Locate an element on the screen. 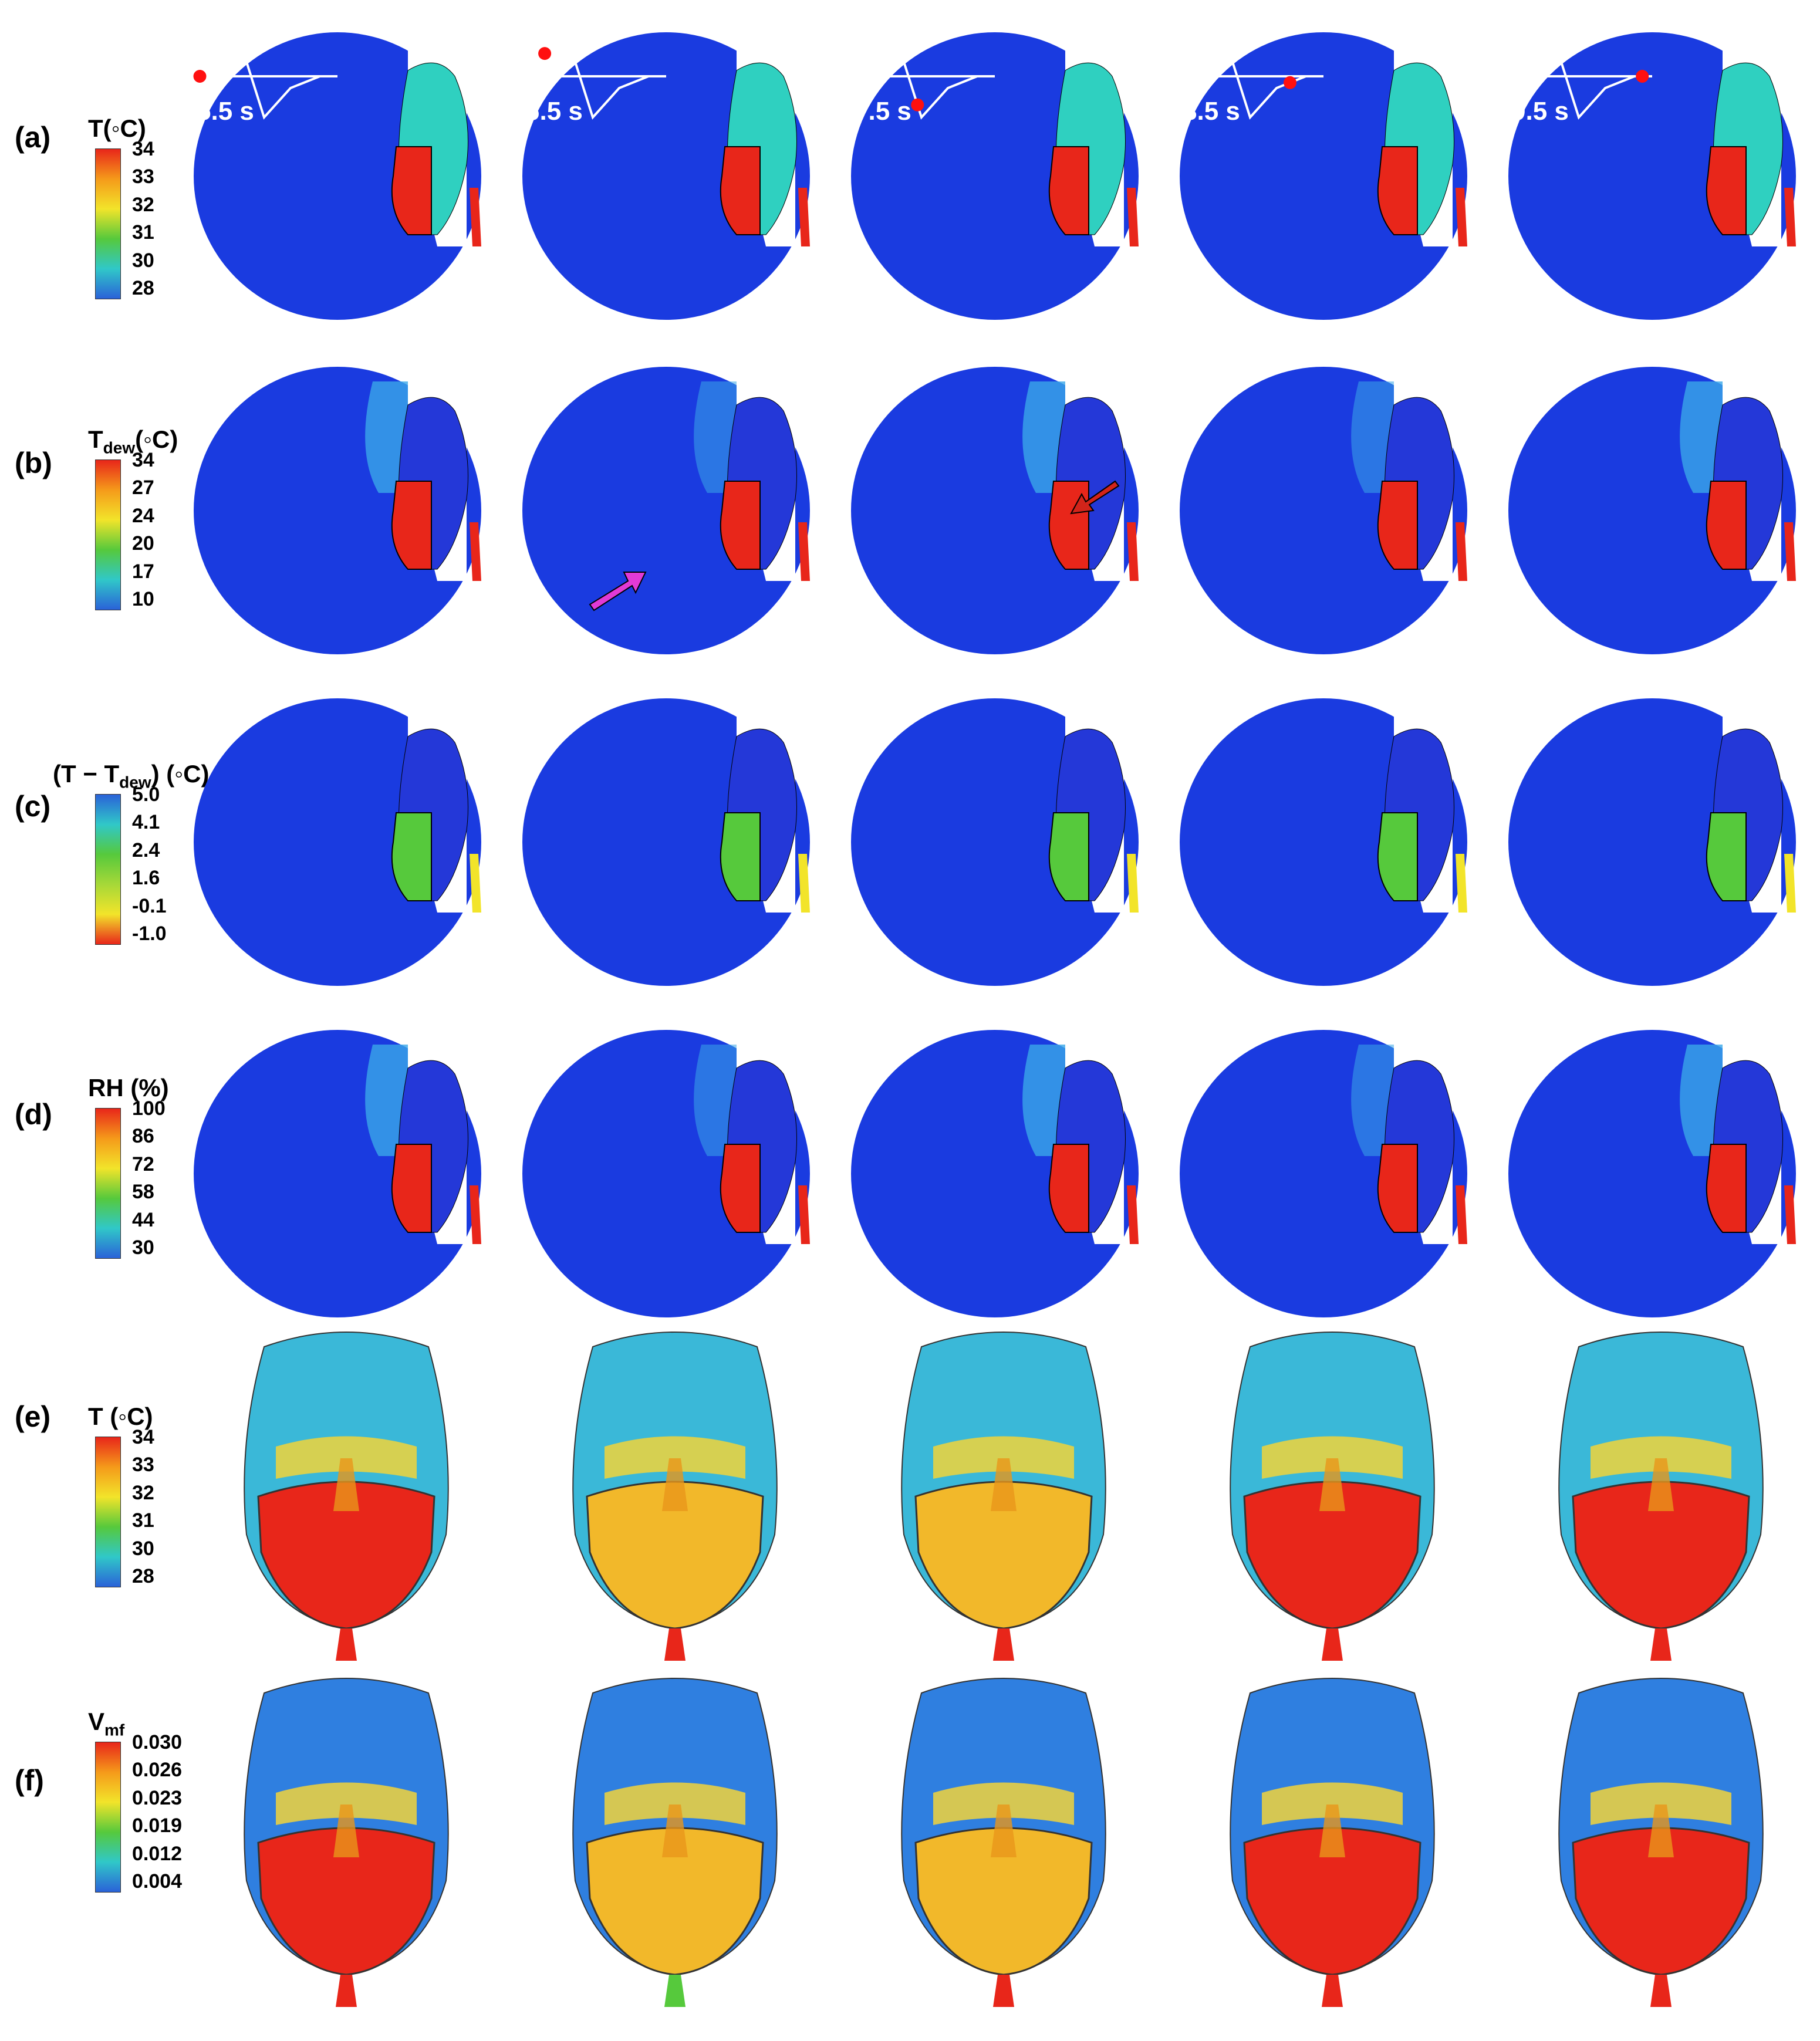  colorbar-tick-label: 17 is located at coordinates (143, 571).